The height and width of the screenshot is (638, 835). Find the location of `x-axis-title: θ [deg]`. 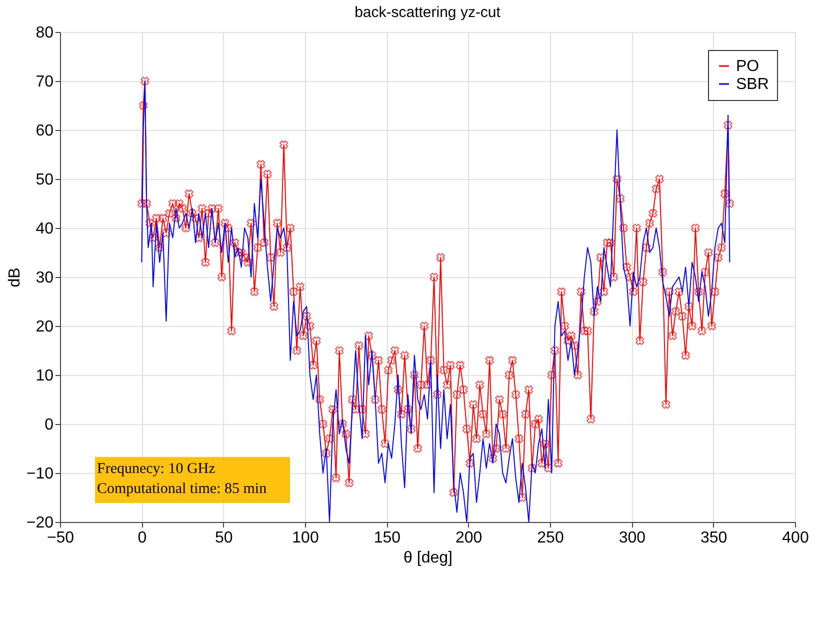

x-axis-title: θ [deg] is located at coordinates (428, 558).